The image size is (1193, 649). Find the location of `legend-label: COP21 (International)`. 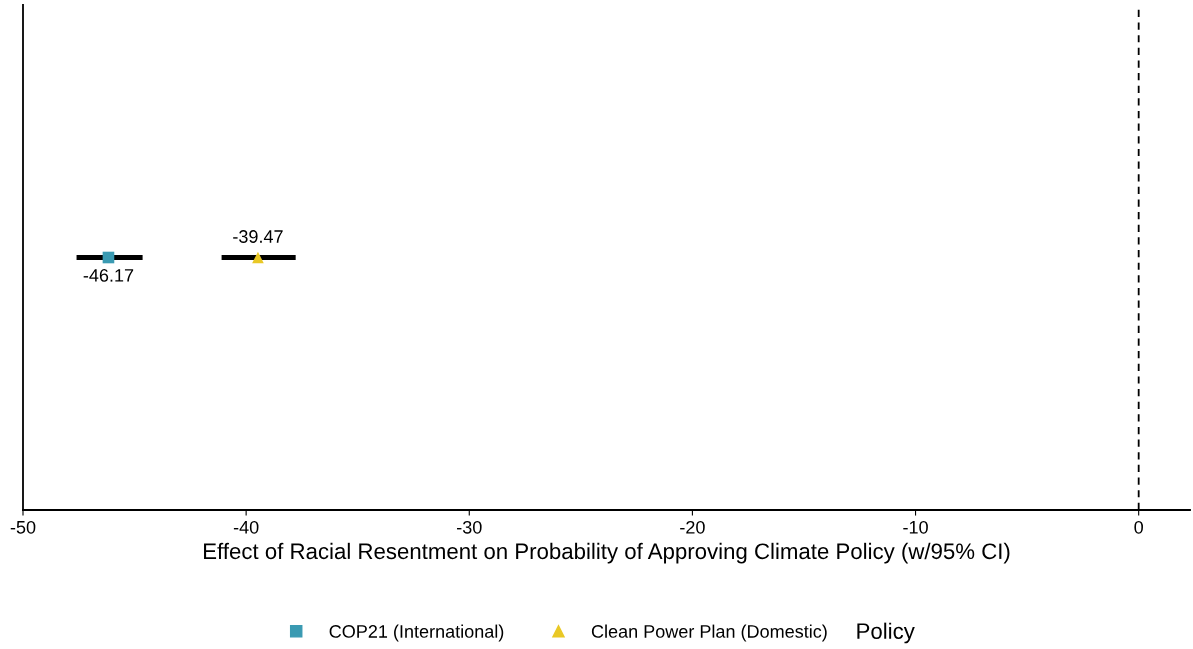

legend-label: COP21 (International) is located at coordinates (416, 633).